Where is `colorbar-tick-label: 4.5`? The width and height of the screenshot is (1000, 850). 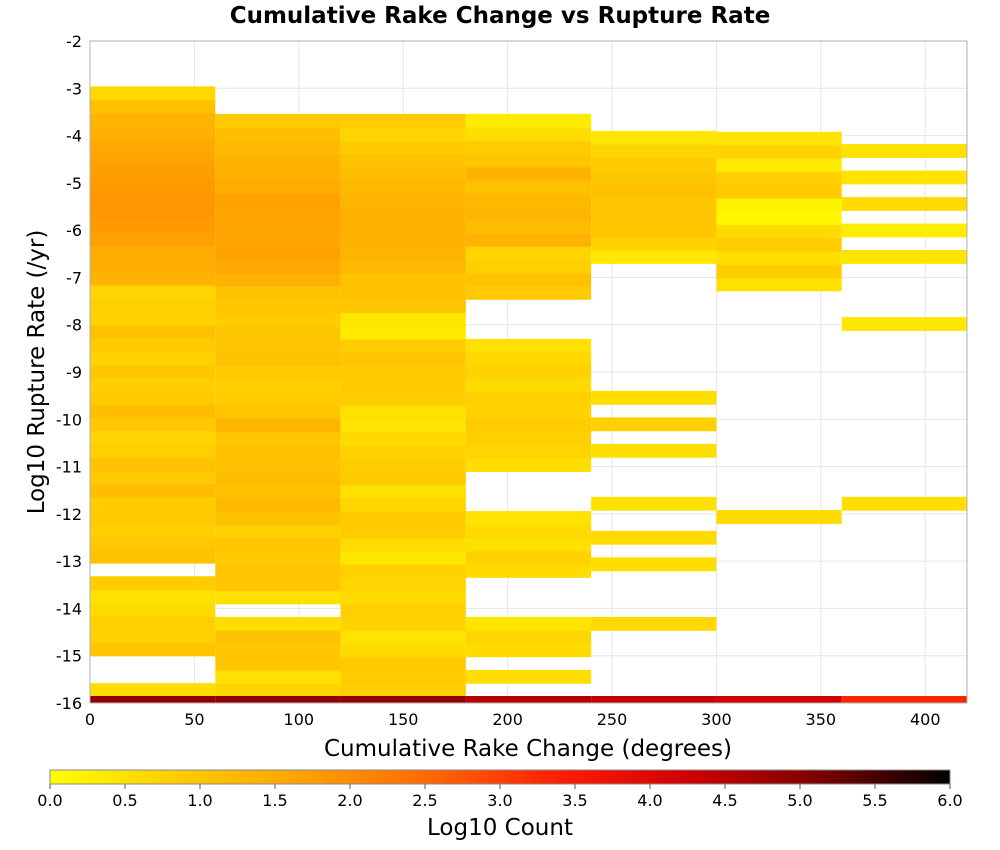
colorbar-tick-label: 4.5 is located at coordinates (724, 800).